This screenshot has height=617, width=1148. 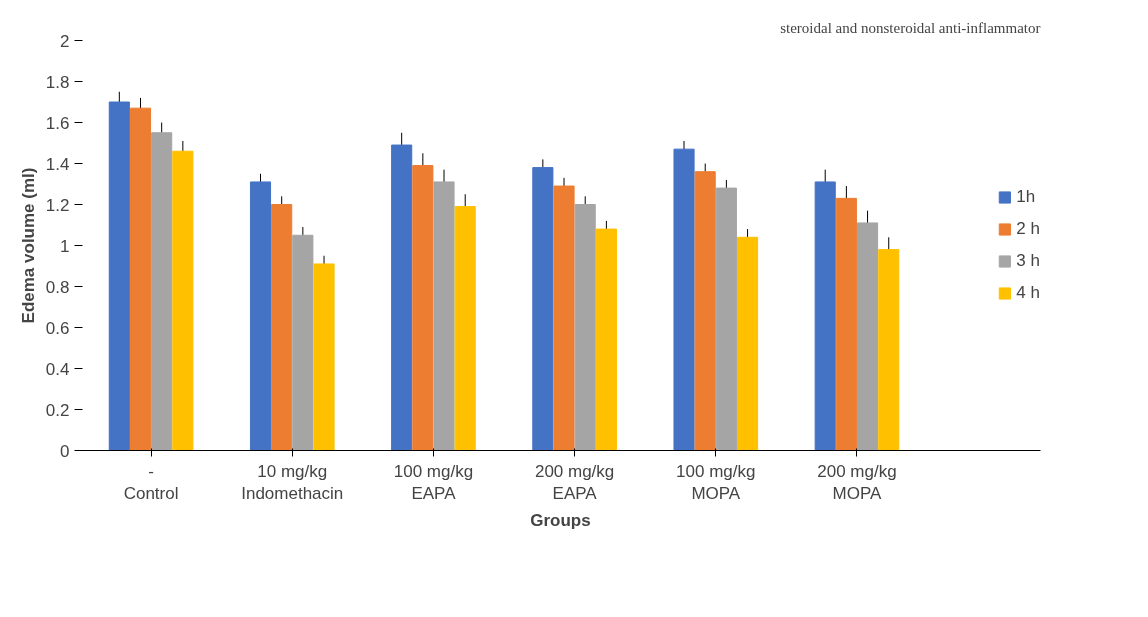 What do you see at coordinates (57, 410) in the screenshot?
I see `y-tick-label: 0.2` at bounding box center [57, 410].